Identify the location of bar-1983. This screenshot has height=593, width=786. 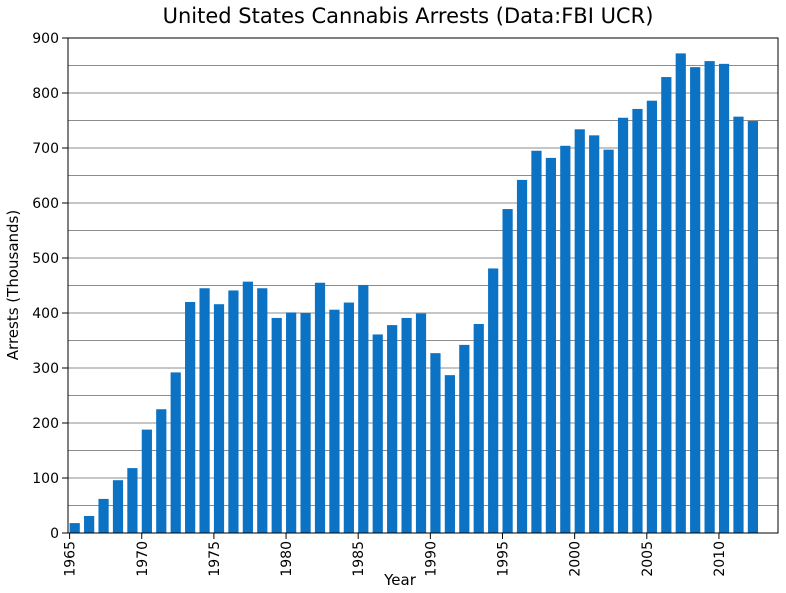
(334, 421).